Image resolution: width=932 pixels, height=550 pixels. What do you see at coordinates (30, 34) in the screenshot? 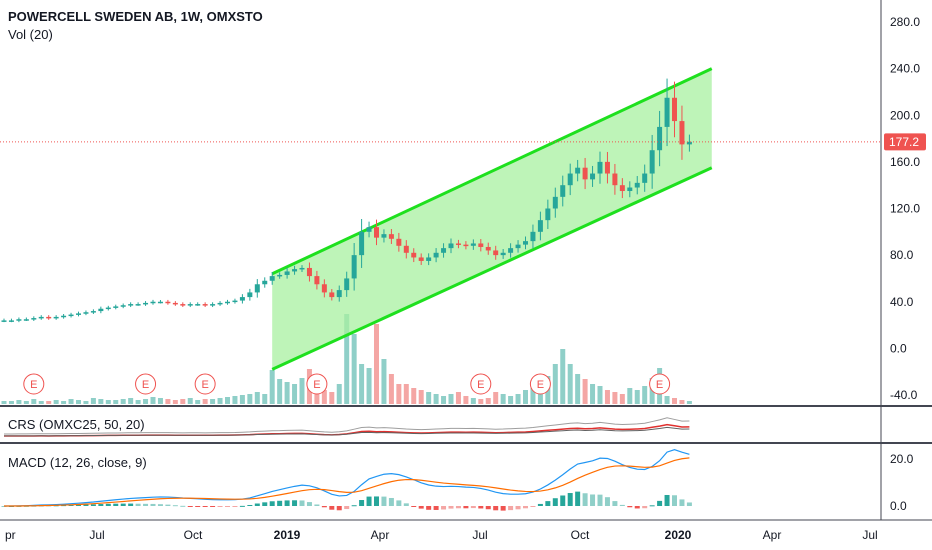
I see `volume-label: Vol (20)` at bounding box center [30, 34].